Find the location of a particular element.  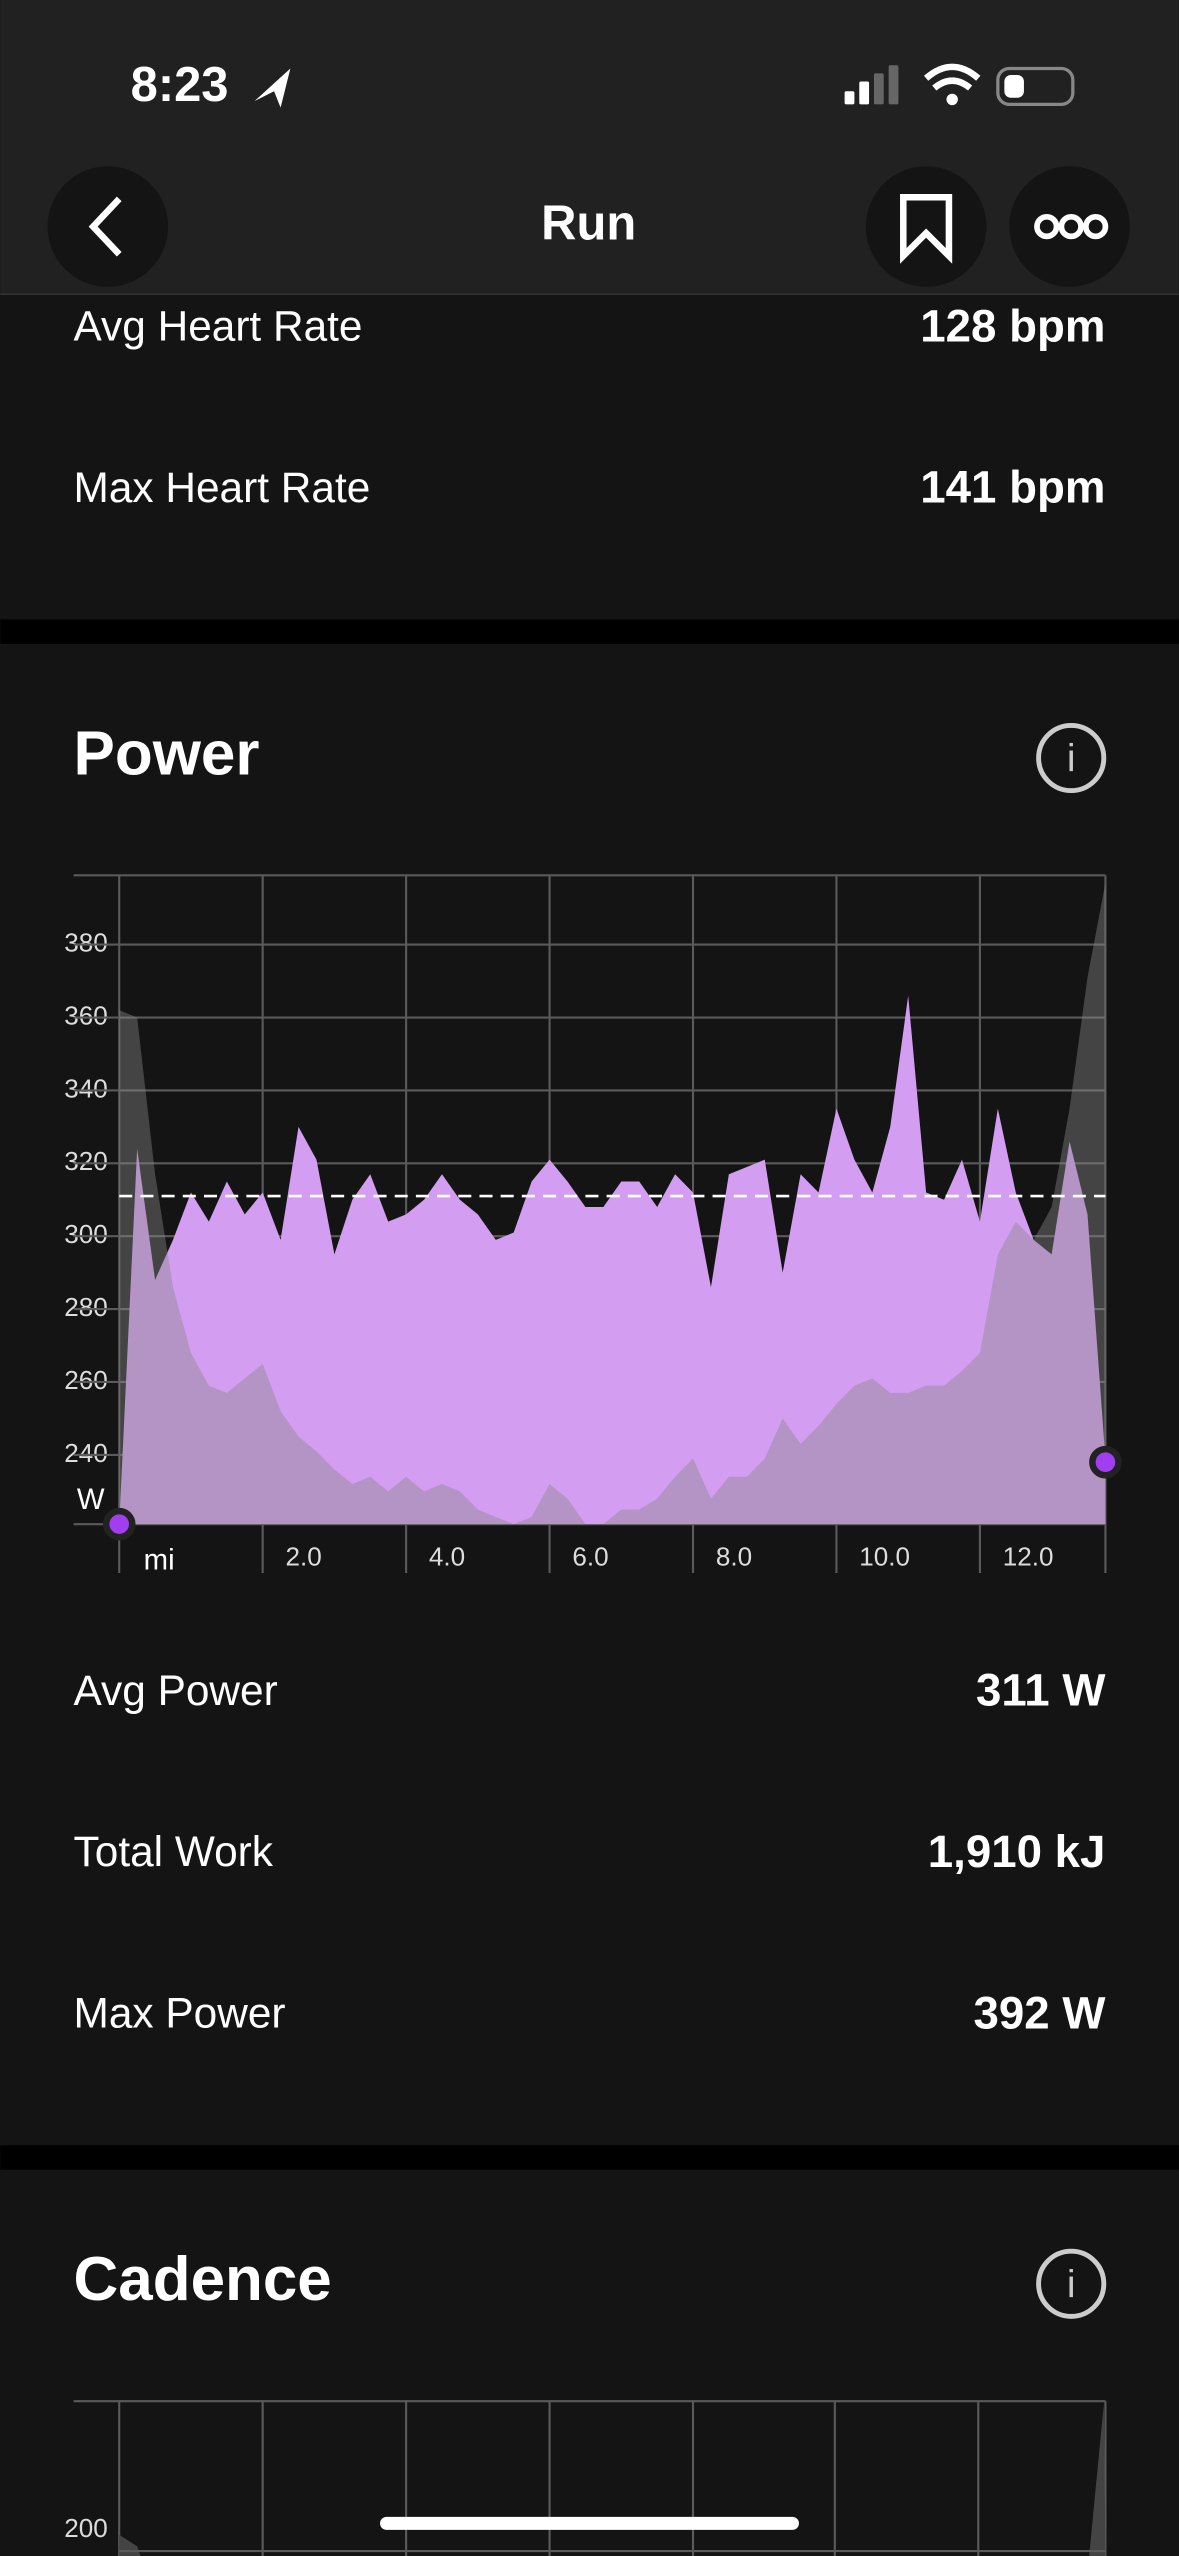

bookmark-button is located at coordinates (926, 226).